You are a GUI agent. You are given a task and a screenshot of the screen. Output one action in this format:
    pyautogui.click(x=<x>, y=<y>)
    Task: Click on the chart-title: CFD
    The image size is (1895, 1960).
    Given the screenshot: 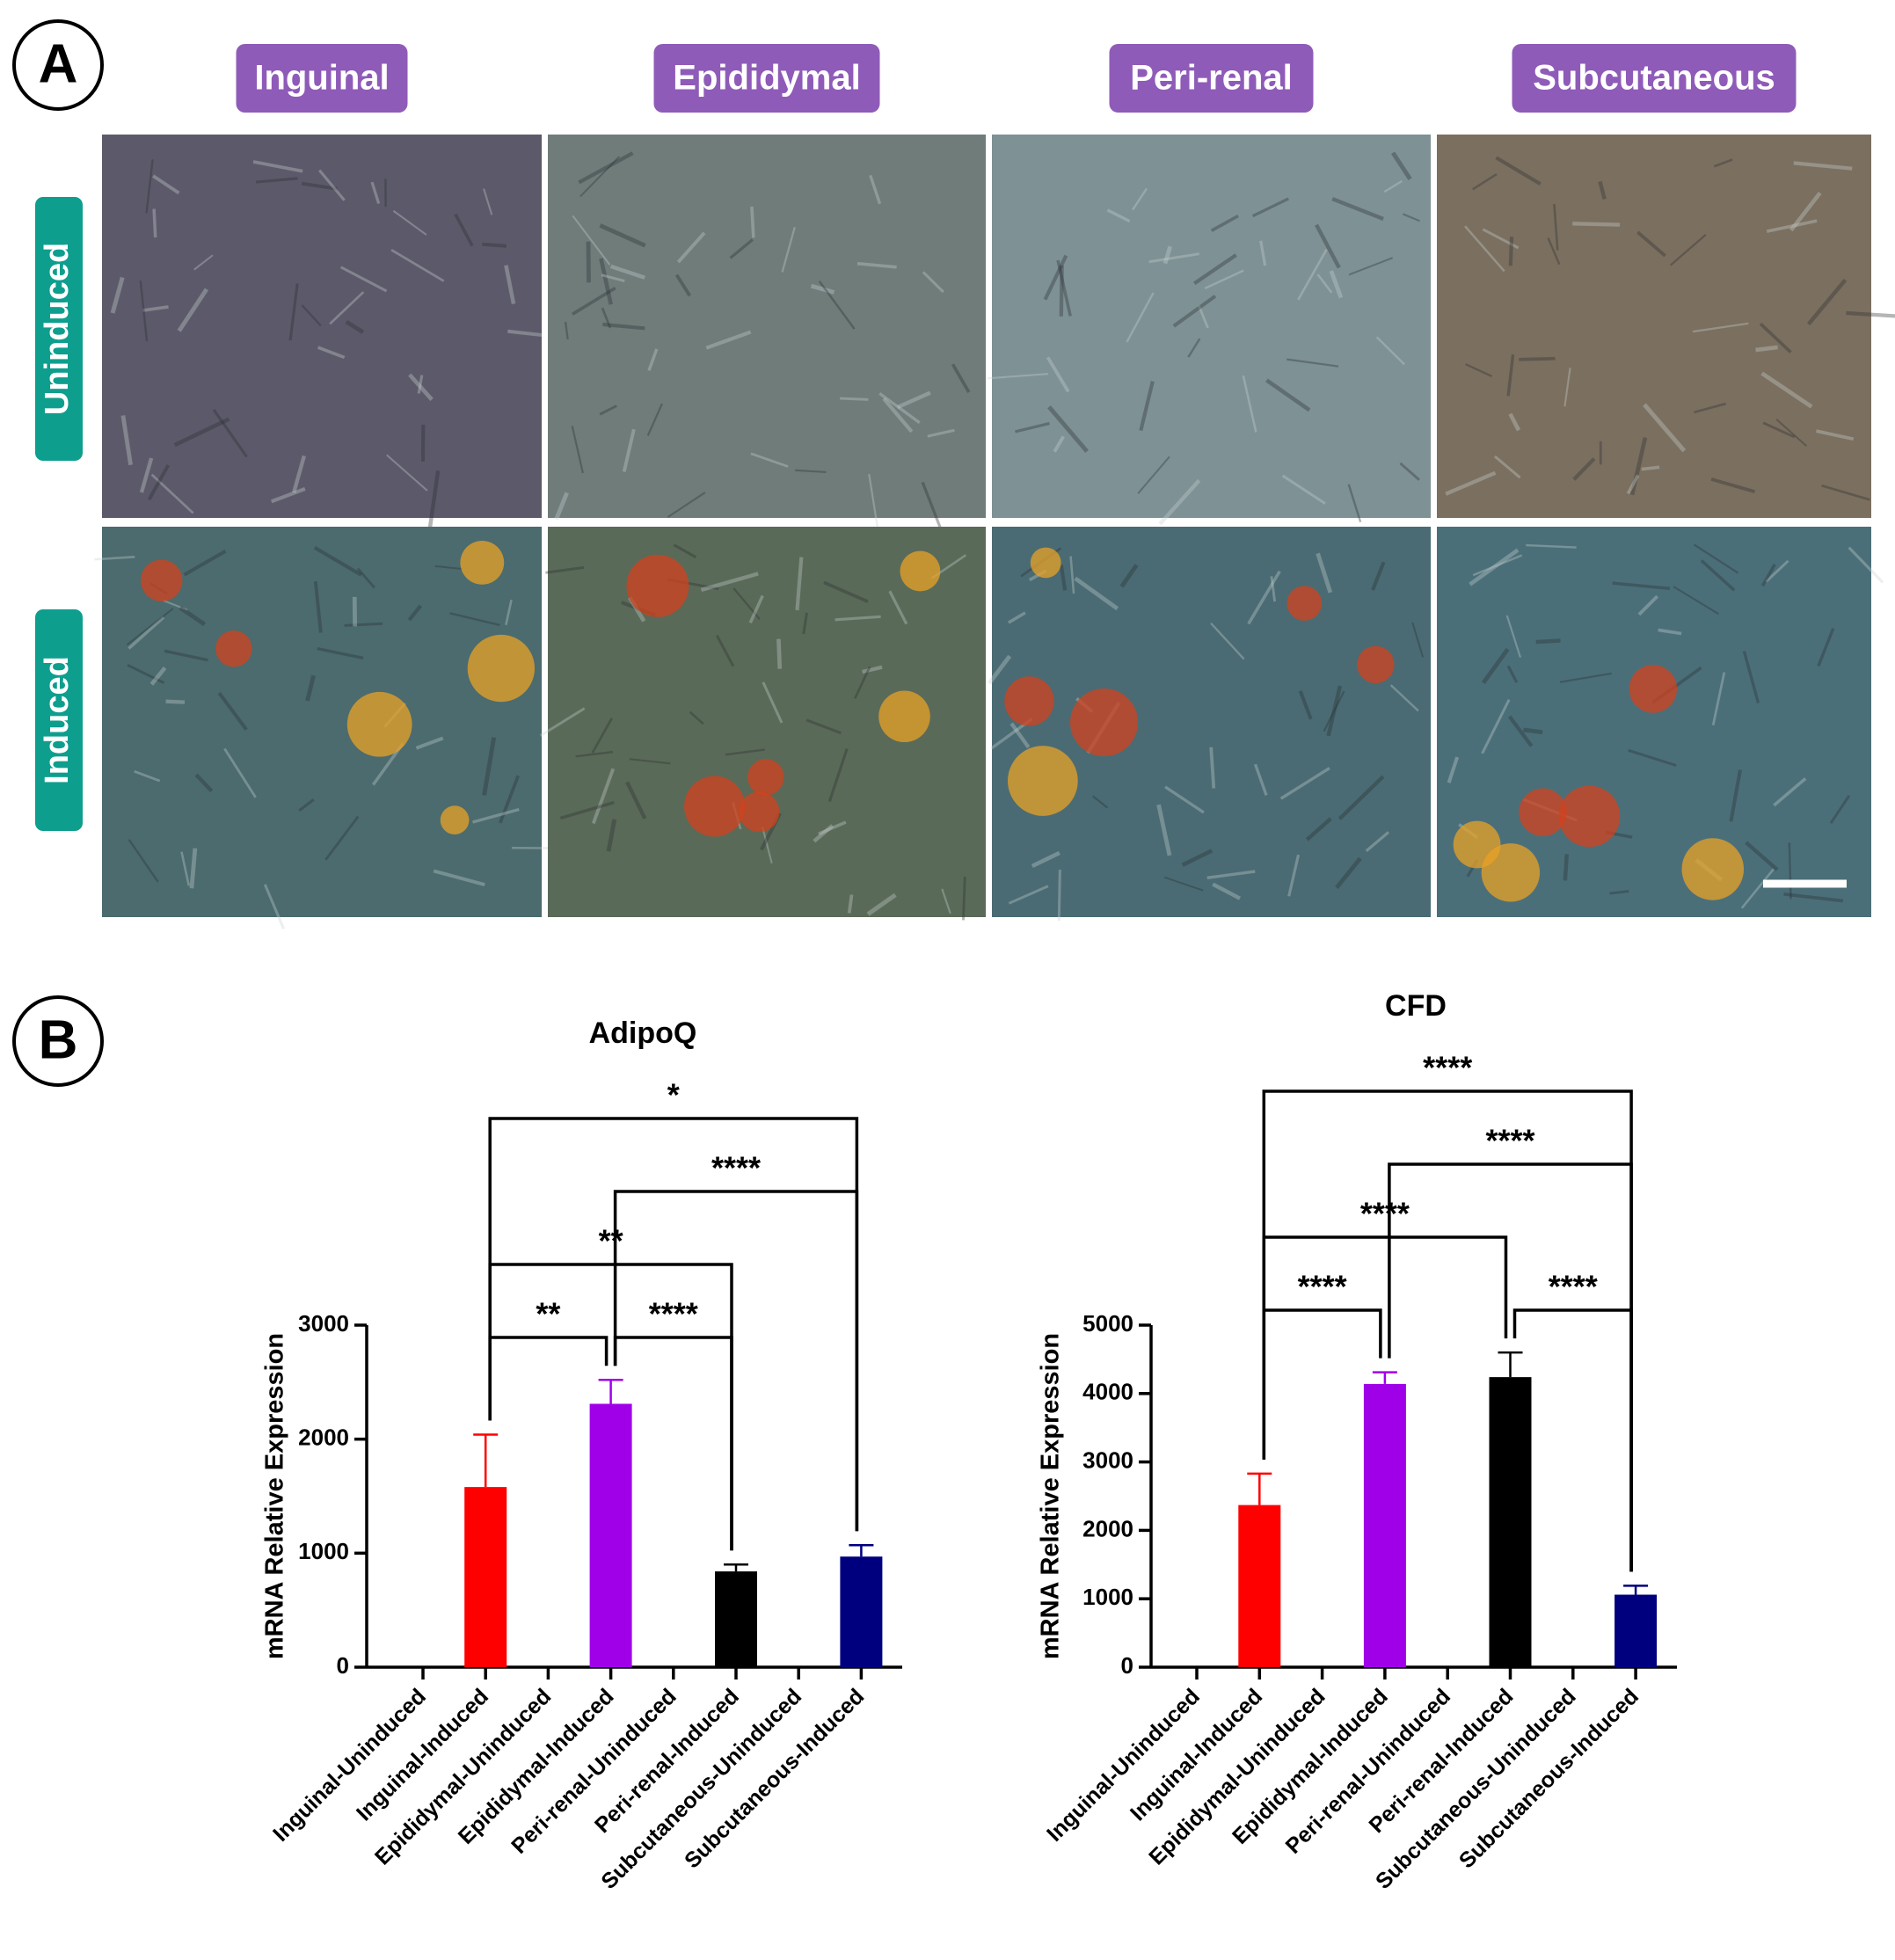 What is the action you would take?
    pyautogui.click(x=1416, y=1006)
    